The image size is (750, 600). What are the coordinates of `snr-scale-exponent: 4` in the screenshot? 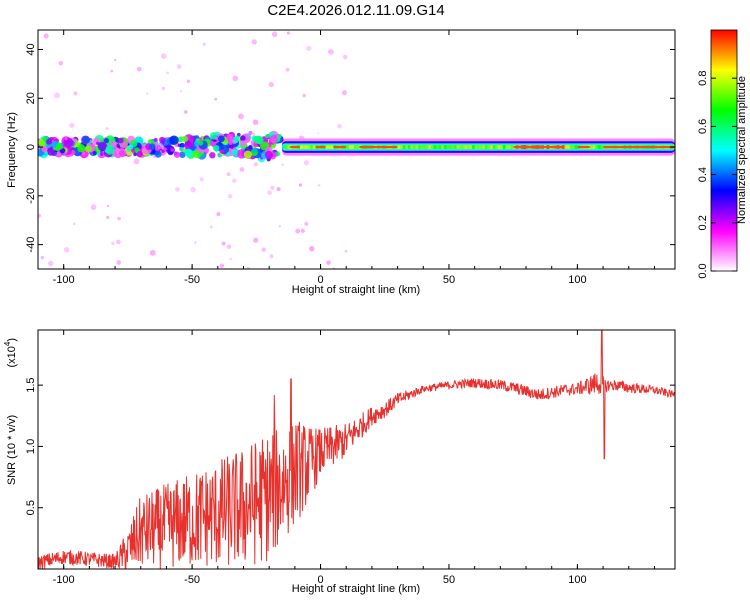 It's located at (7, 343).